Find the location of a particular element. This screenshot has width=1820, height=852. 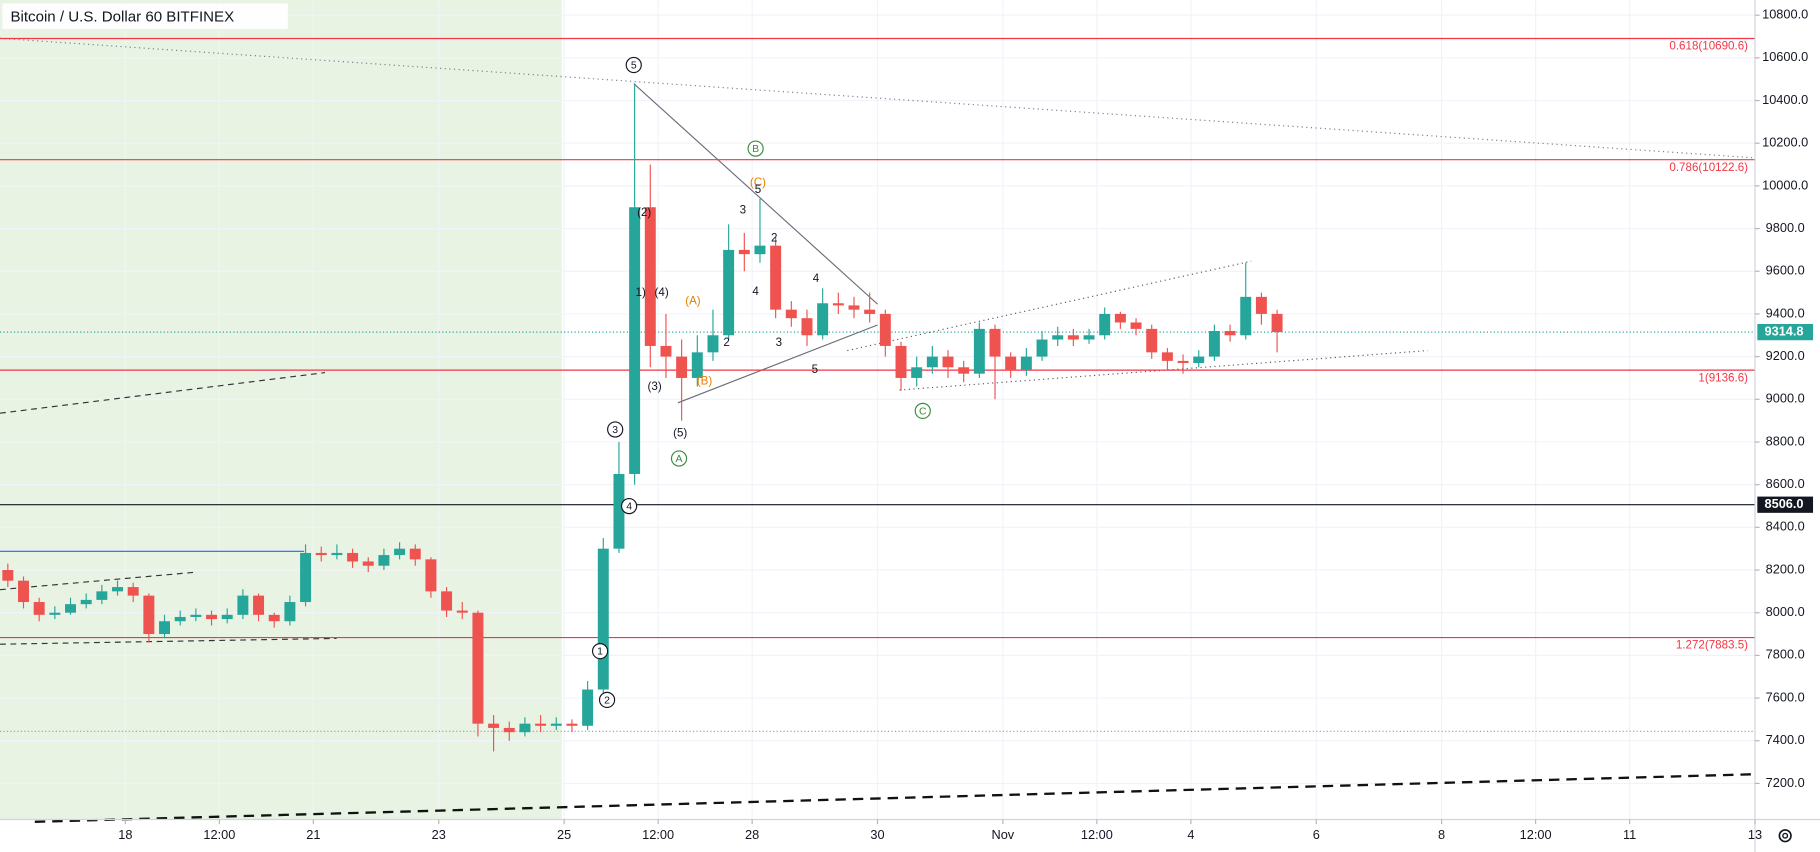

level-label: 1(9136.6) is located at coordinates (1723, 377).